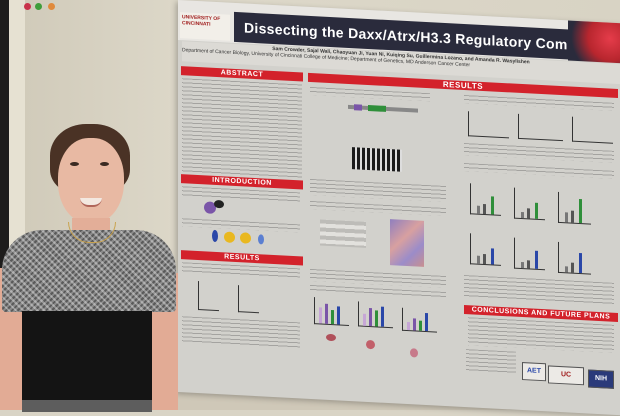  What do you see at coordinates (601, 379) in the screenshot?
I see `logo-nih: NIH` at bounding box center [601, 379].